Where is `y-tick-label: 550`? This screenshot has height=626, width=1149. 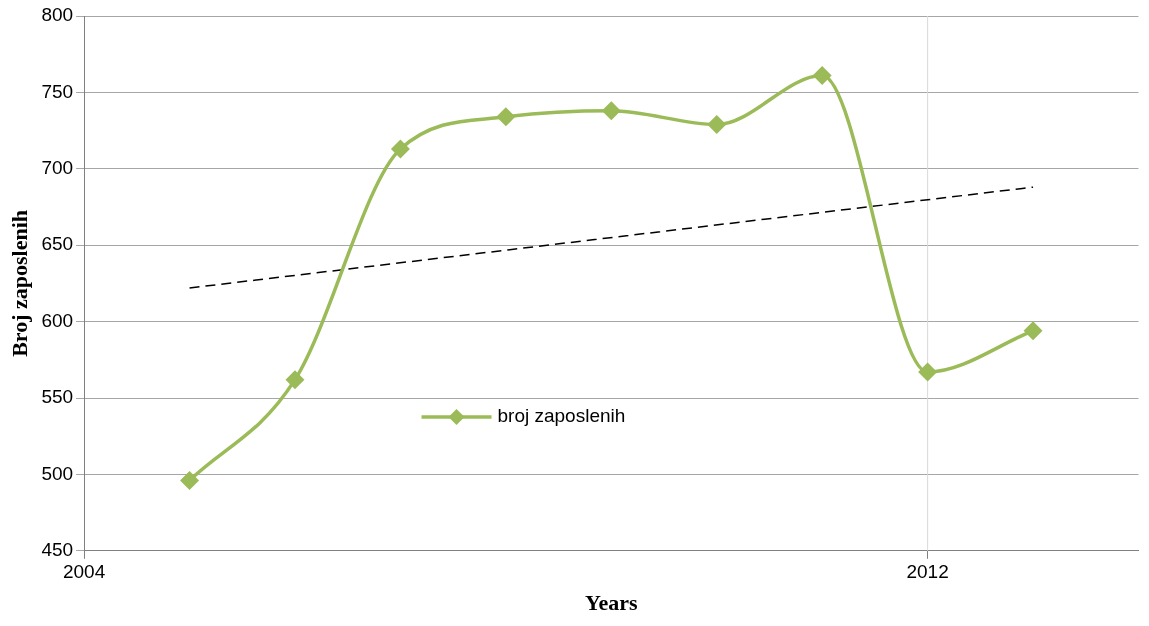
y-tick-label: 550 is located at coordinates (57, 397).